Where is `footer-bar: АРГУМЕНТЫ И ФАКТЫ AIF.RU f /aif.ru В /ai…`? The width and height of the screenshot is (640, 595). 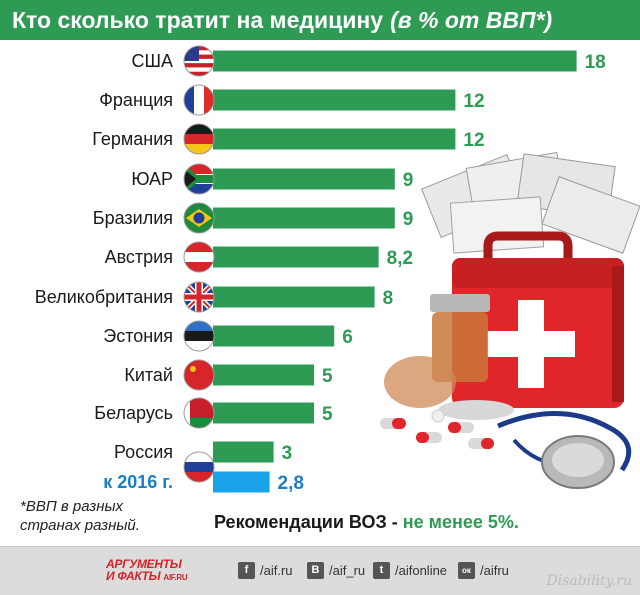
footer-bar: АРГУМЕНТЫ И ФАКТЫ AIF.RU f /aif.ru В /ai… is located at coordinates (320, 570).